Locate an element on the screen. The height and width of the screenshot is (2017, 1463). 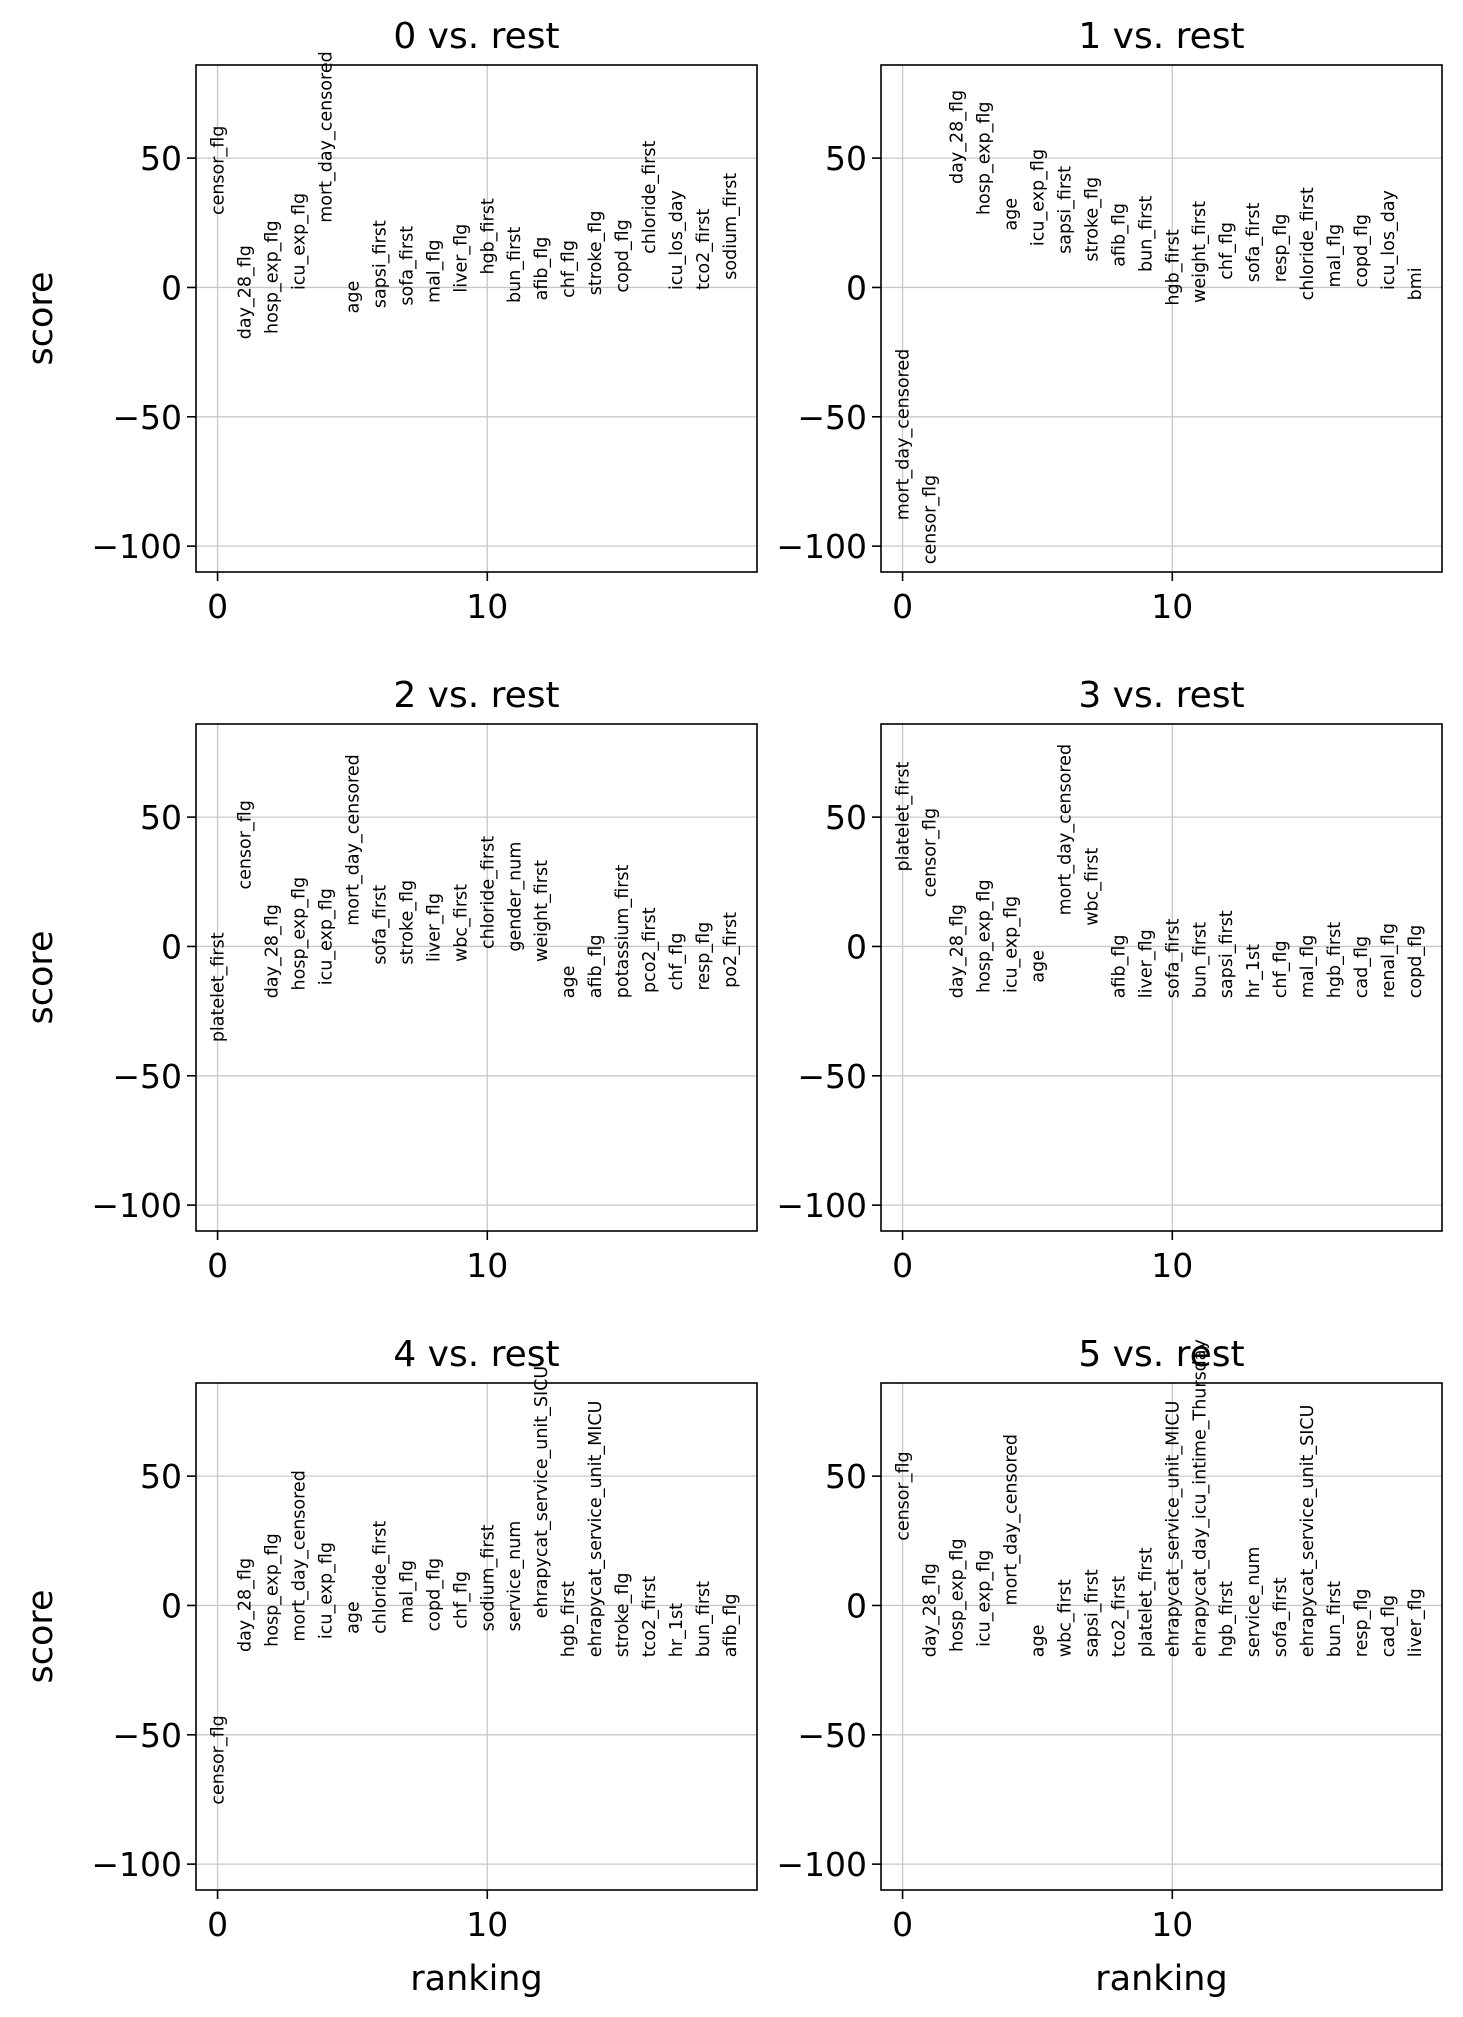
feature-label: icu_los_day is located at coordinates (677, 240).